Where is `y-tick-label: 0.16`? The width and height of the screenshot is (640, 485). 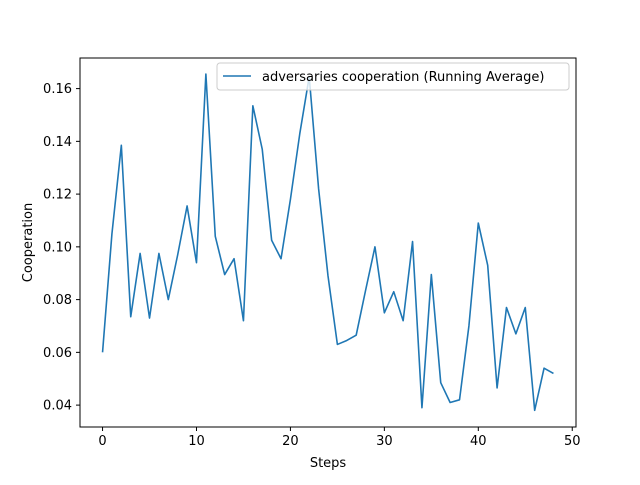 y-tick-label: 0.16 is located at coordinates (57, 89).